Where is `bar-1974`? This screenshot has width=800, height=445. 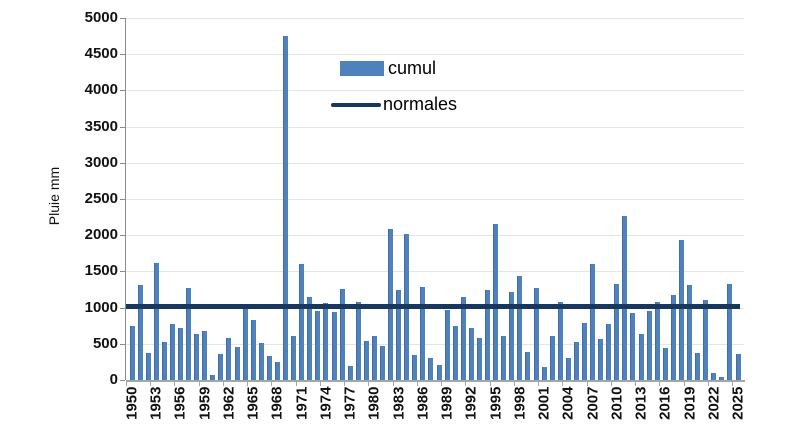
bar-1974 is located at coordinates (326, 341).